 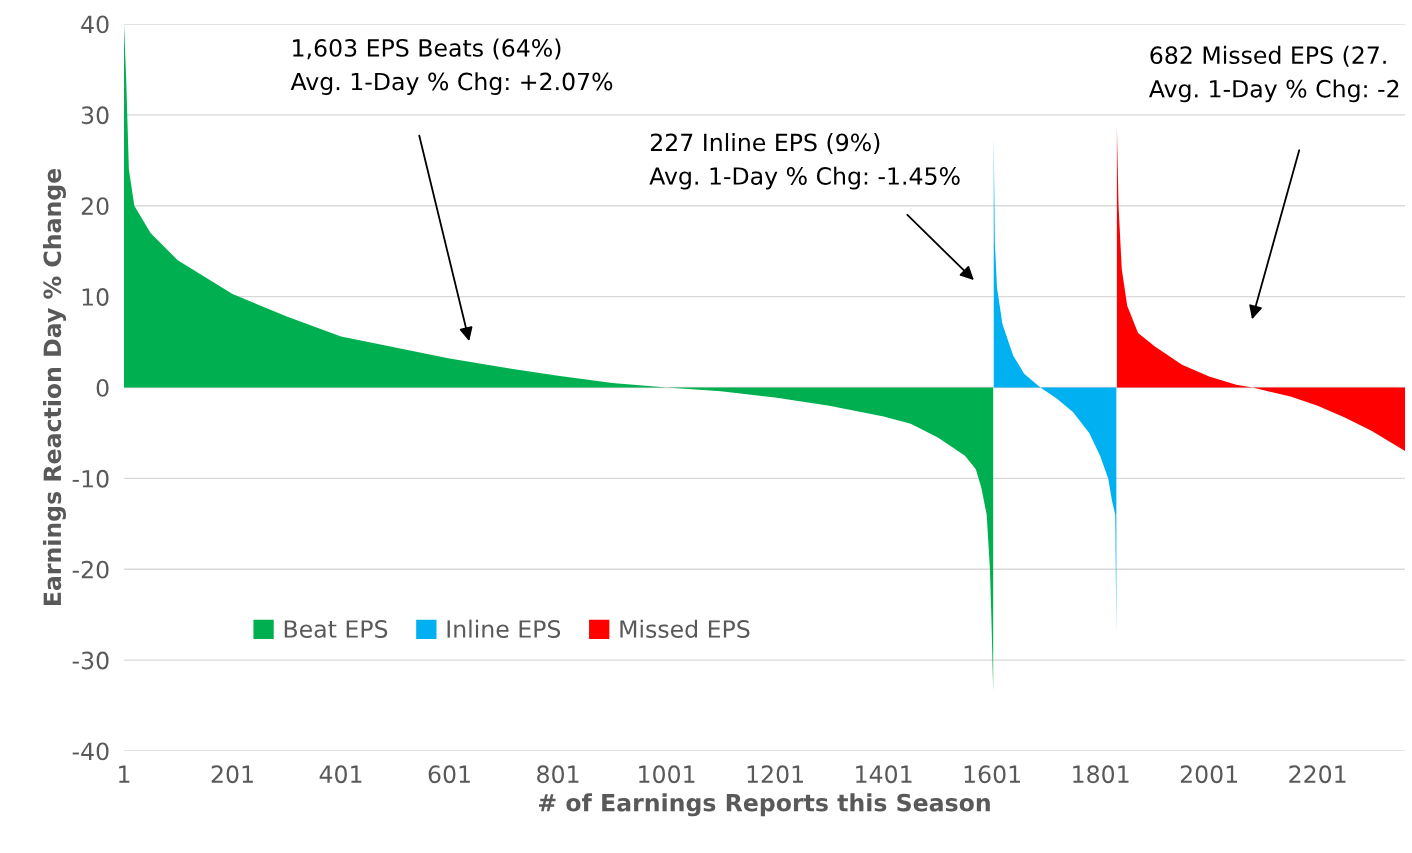 What do you see at coordinates (90, 660) in the screenshot?
I see `y-tick-label: -30` at bounding box center [90, 660].